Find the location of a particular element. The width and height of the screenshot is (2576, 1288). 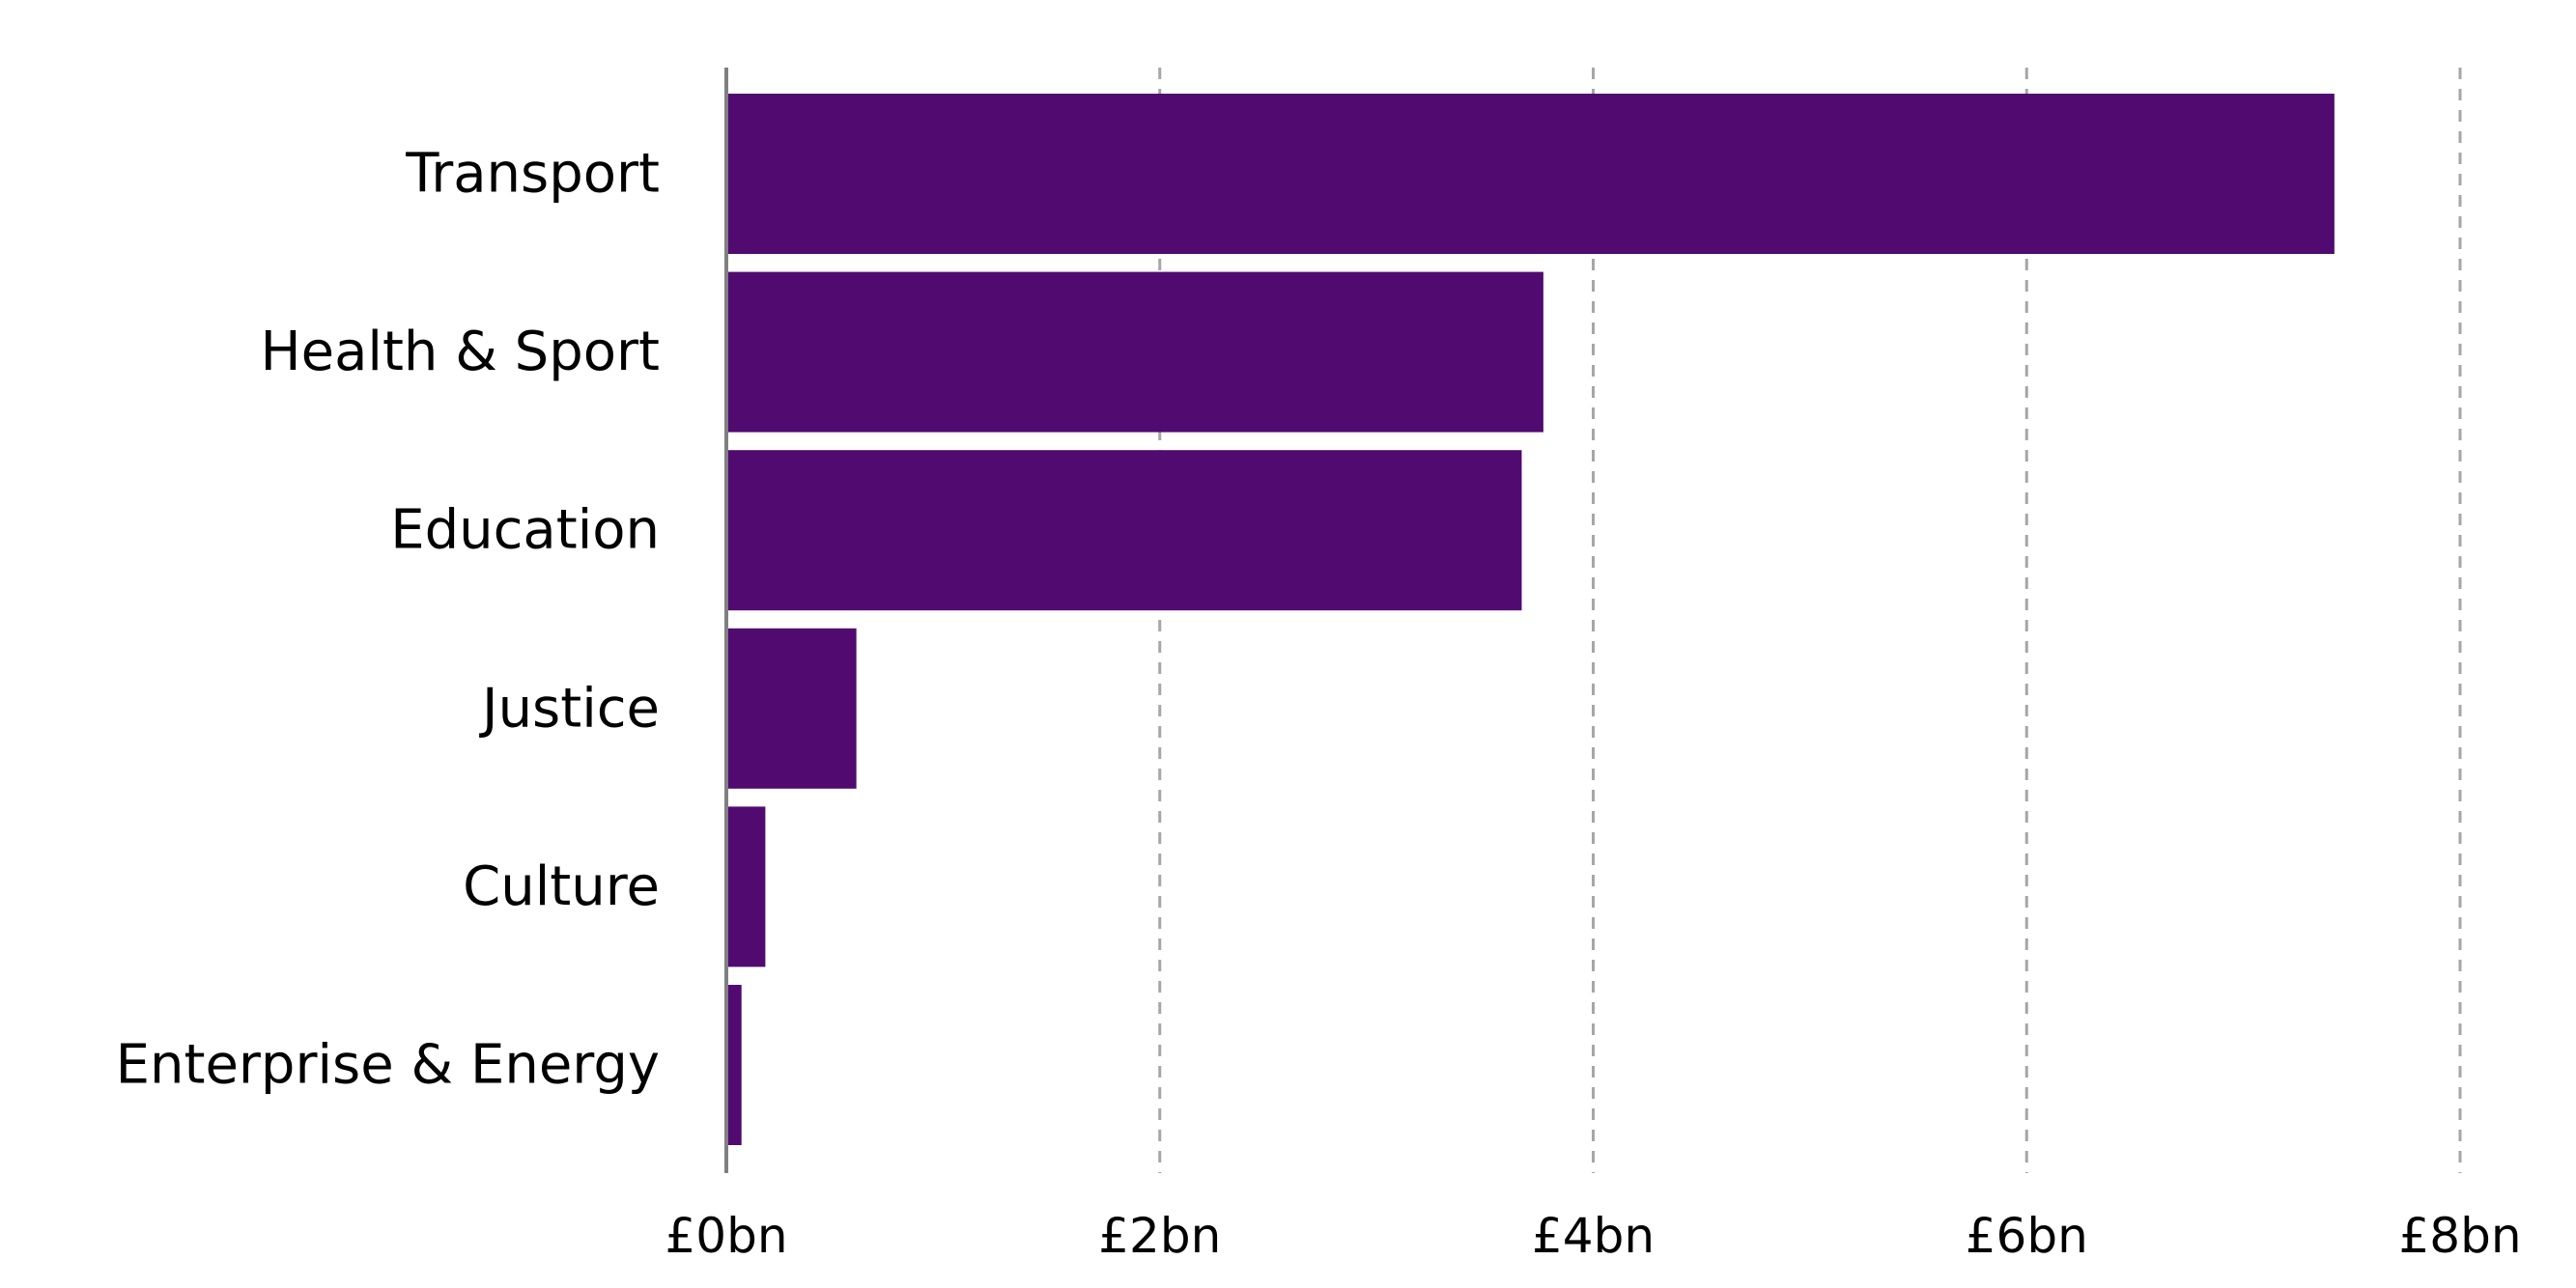

x-tick-labels: £0bn £2bn £4bn £6bn £8bn is located at coordinates (1593, 1236).